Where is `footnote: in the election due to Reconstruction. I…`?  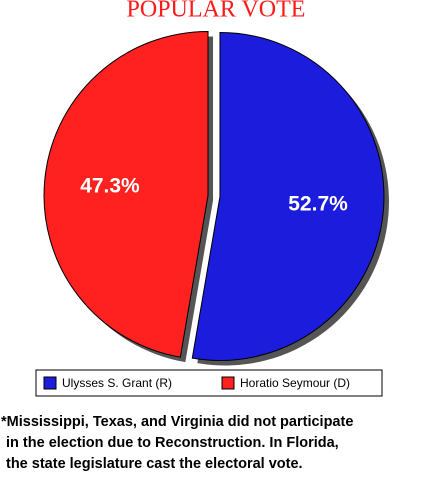
footnote: in the election due to Reconstruction. I… is located at coordinates (172, 443).